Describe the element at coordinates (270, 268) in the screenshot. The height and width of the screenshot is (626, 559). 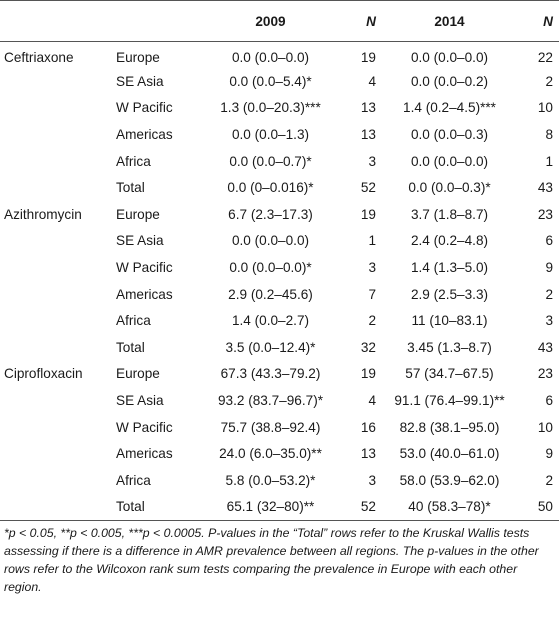
I see `value-2009: 0.0 (0.0–0.0)*` at that location.